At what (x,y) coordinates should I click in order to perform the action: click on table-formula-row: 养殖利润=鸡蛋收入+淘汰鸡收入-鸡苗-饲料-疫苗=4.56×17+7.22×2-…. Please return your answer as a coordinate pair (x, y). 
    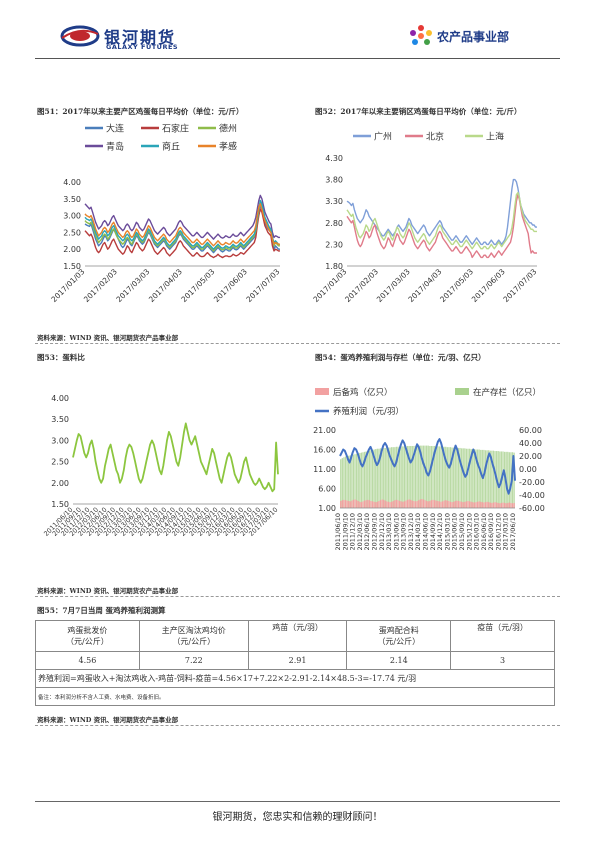
    Looking at the image, I should click on (295, 678).